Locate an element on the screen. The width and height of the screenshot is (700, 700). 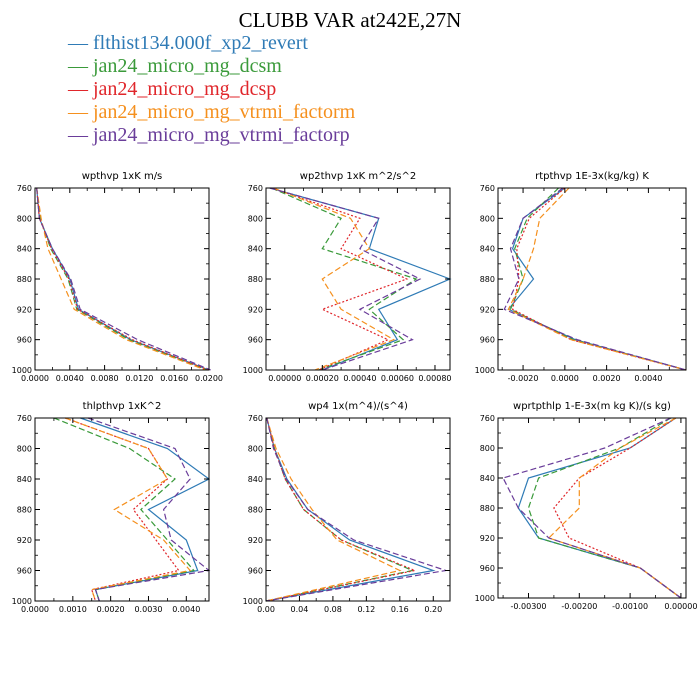
legend-label: jan24_micro_mg_vtrmi_factorm is located at coordinates (224, 112).